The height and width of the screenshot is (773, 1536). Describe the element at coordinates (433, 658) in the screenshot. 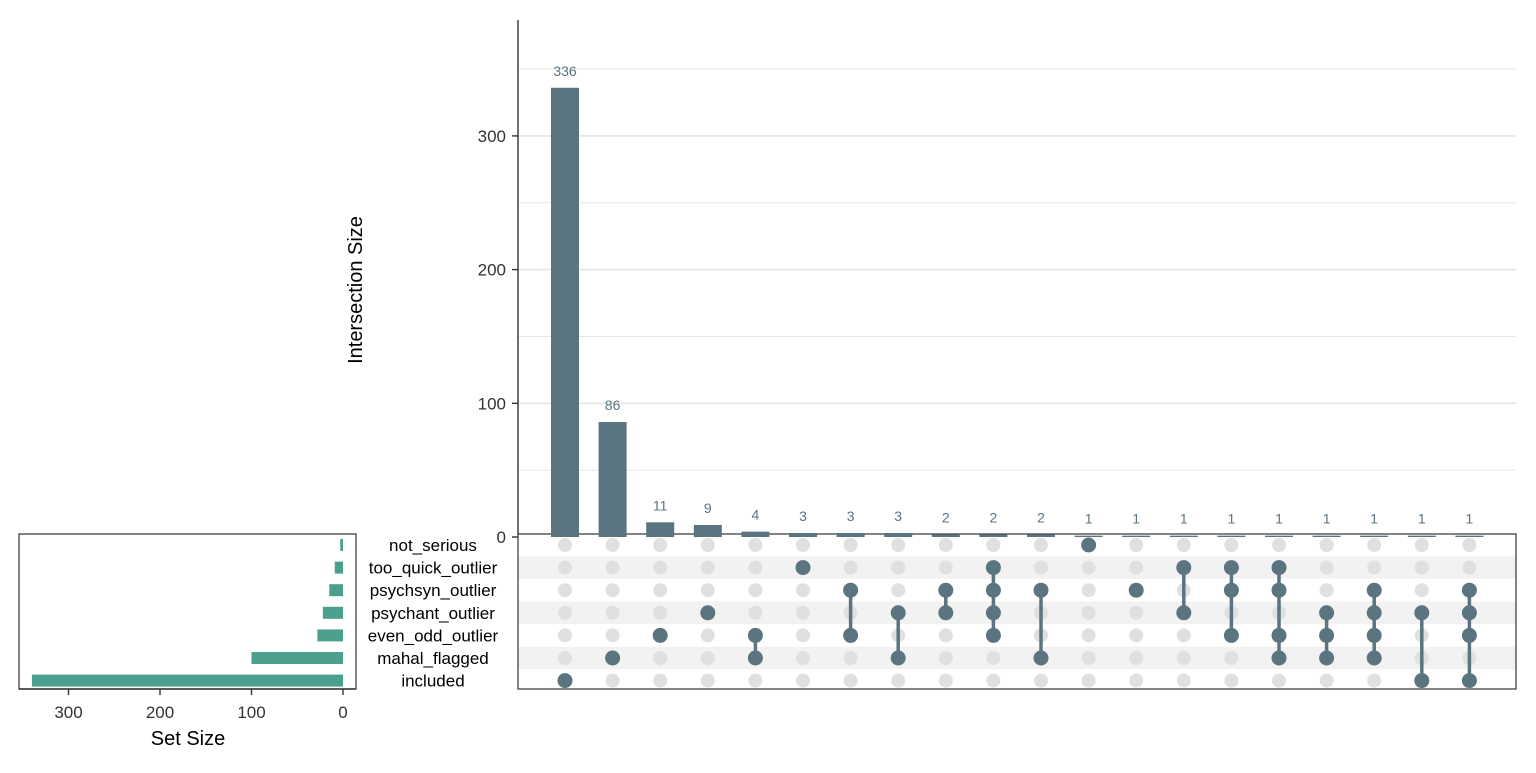

I see `set-label: mahal_flagged` at that location.